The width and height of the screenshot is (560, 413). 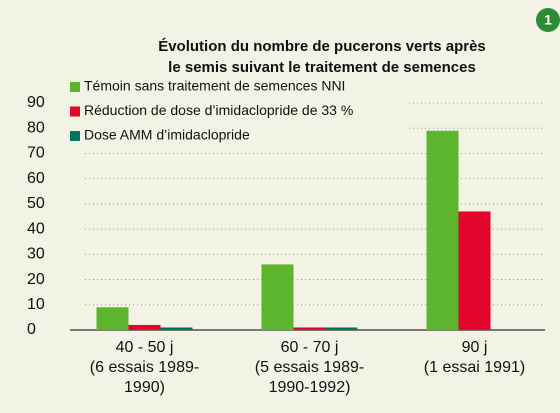 I want to click on x-tick-line: (5 essais 1989-, so click(x=309, y=367).